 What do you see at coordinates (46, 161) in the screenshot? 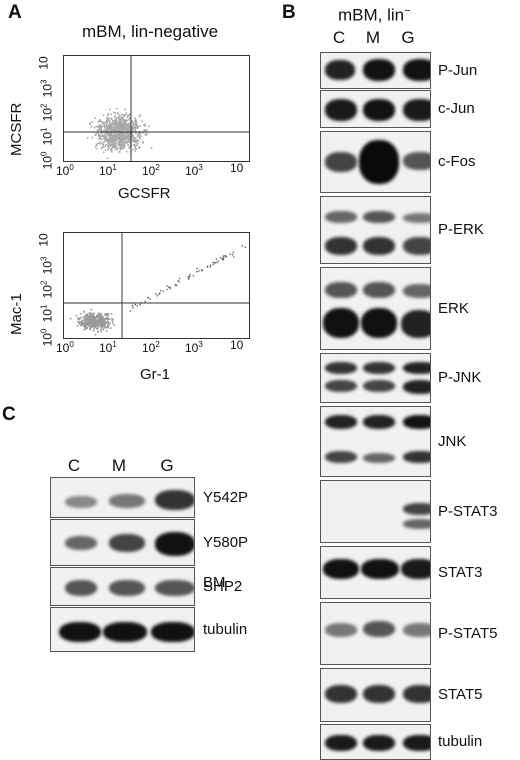
I see `plot1-ytick: 100` at bounding box center [46, 161].